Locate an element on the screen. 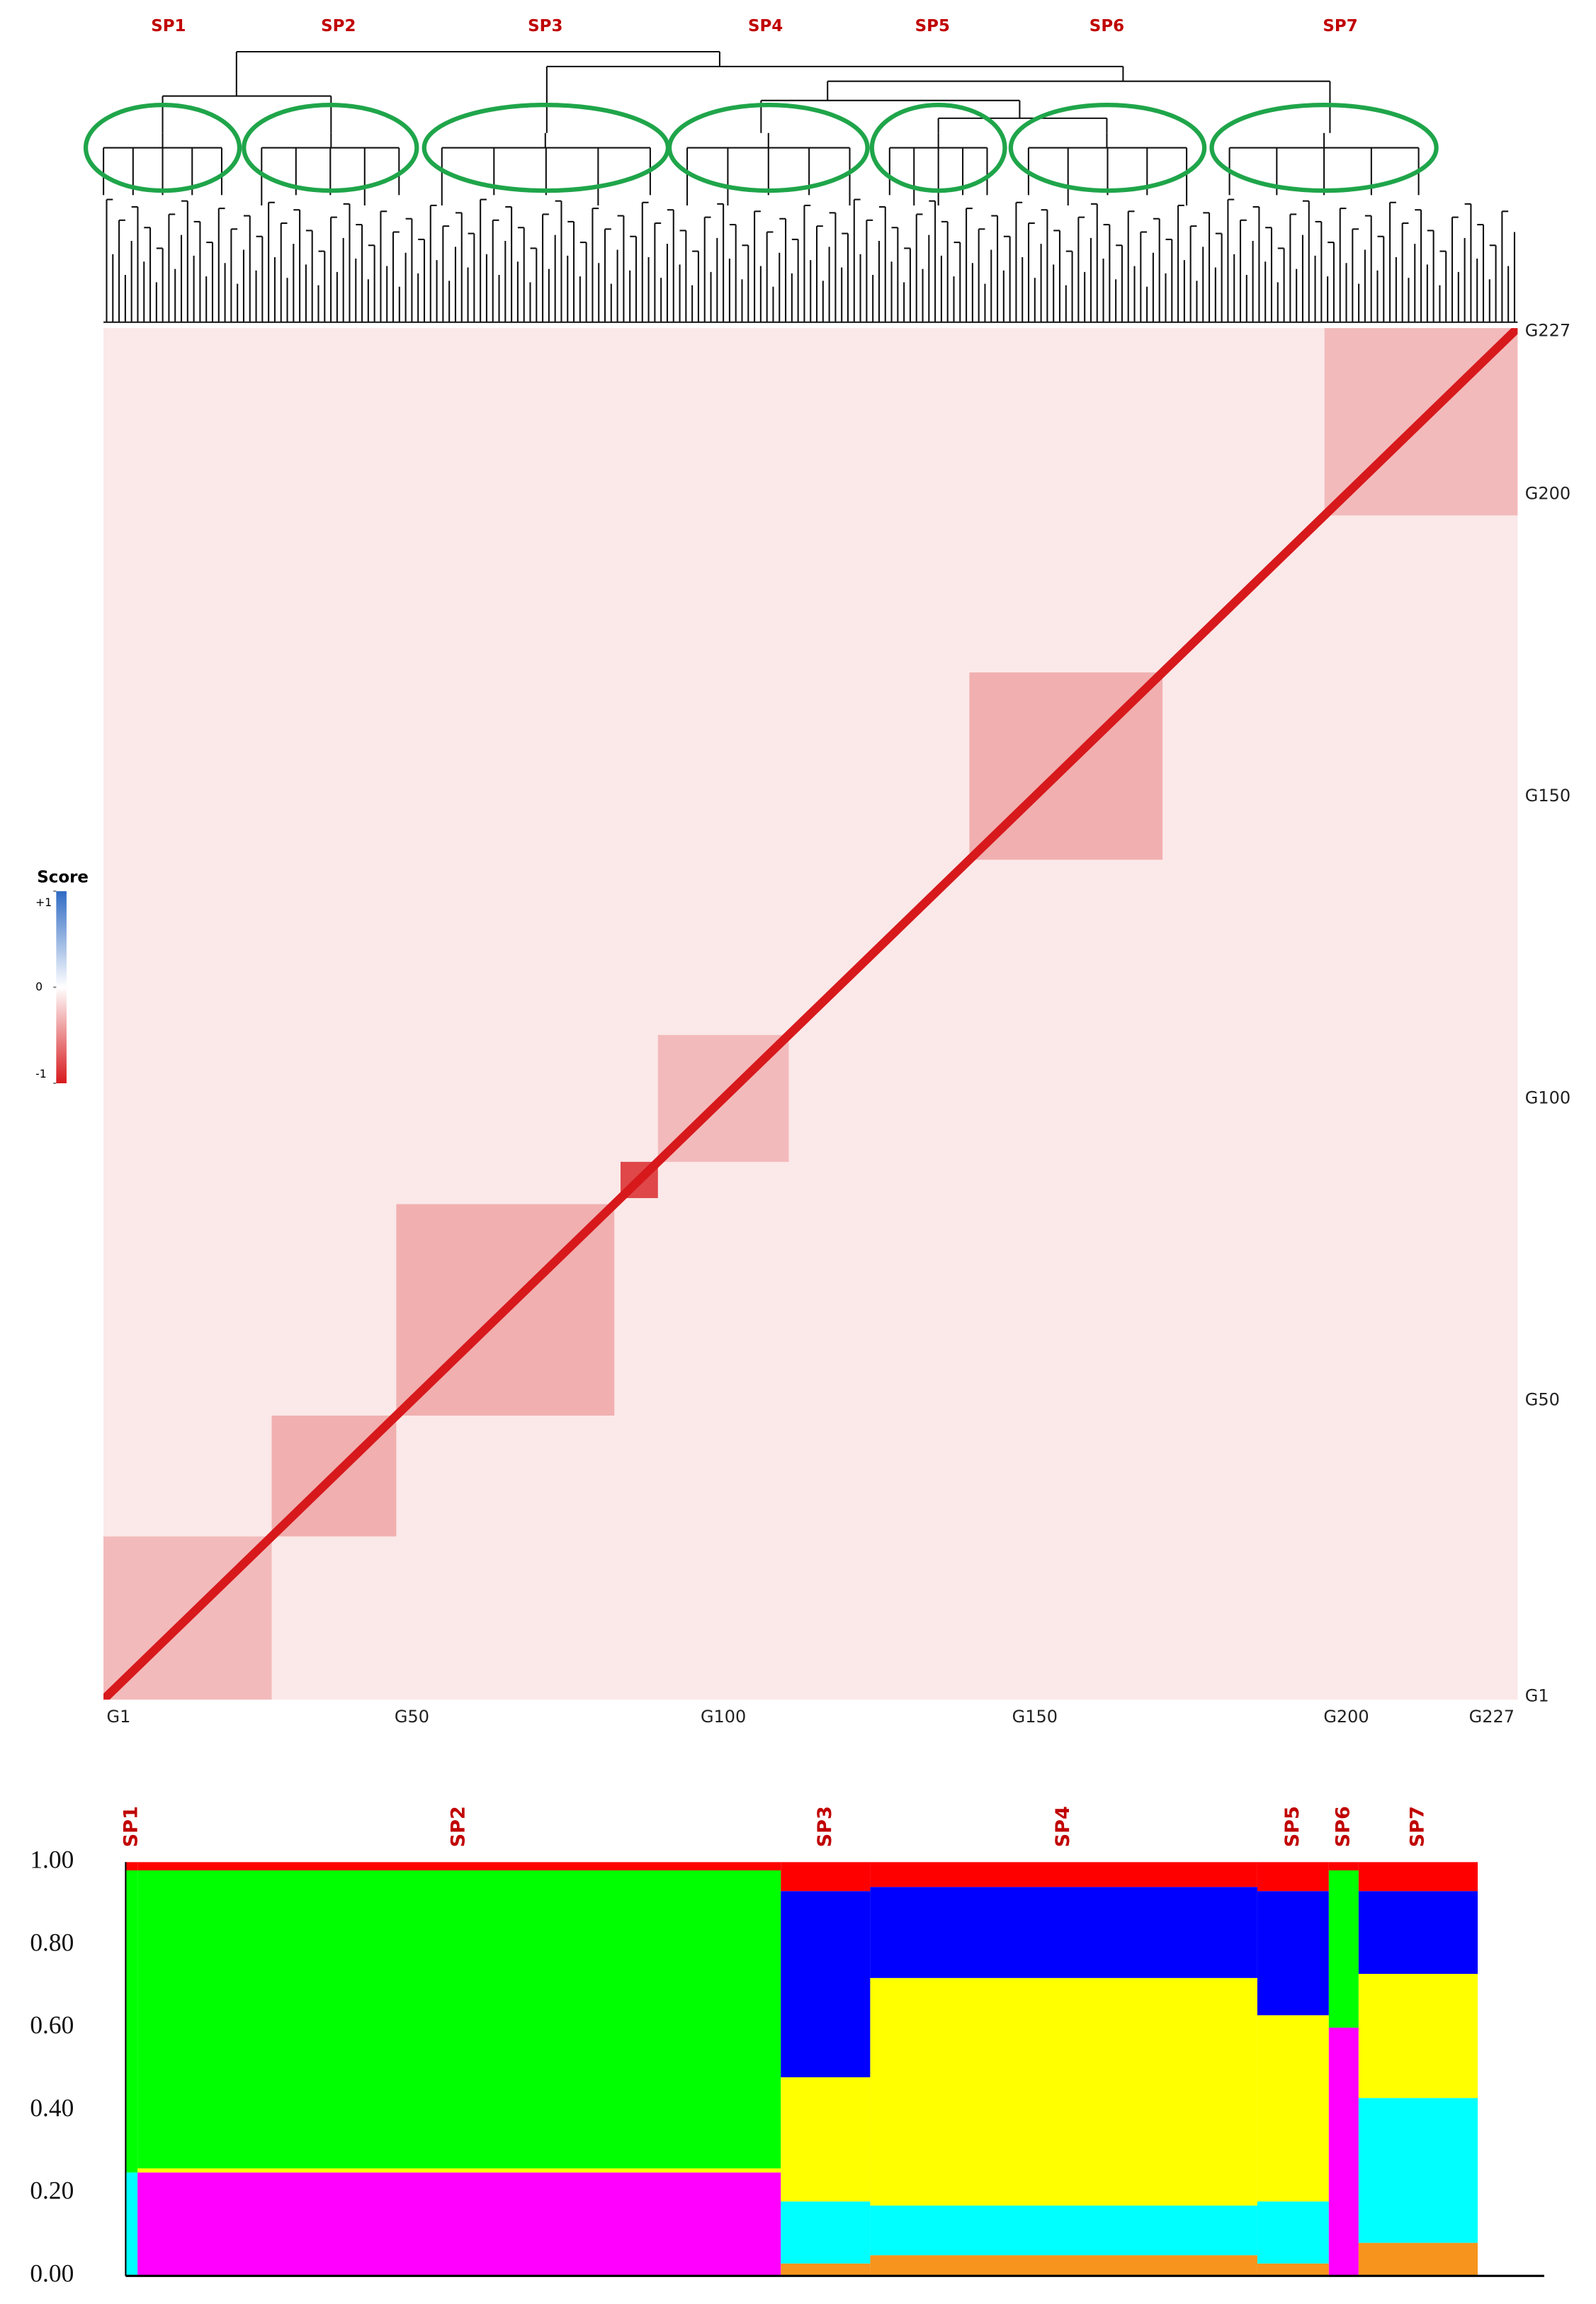 Image resolution: width=1596 pixels, height=2304 pixels. cluster-label: SP4 is located at coordinates (765, 26).